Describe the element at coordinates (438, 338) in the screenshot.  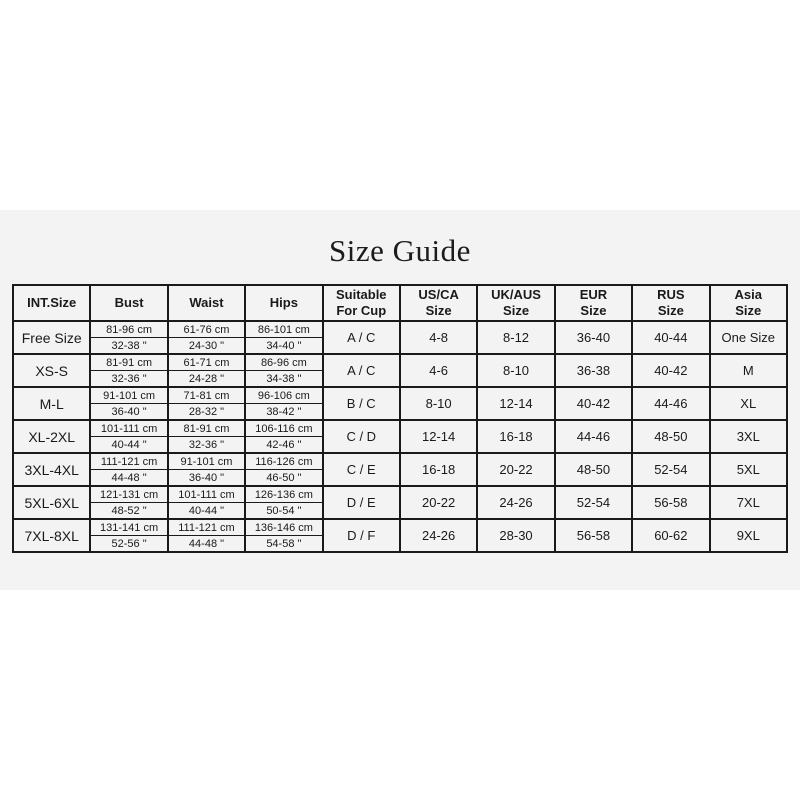
I see `usca-cell: 4-8` at that location.